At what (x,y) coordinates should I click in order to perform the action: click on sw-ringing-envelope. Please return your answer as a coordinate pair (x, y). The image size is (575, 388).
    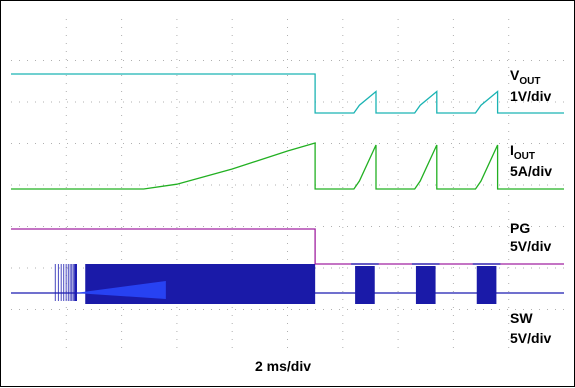
    Looking at the image, I should click on (120, 290).